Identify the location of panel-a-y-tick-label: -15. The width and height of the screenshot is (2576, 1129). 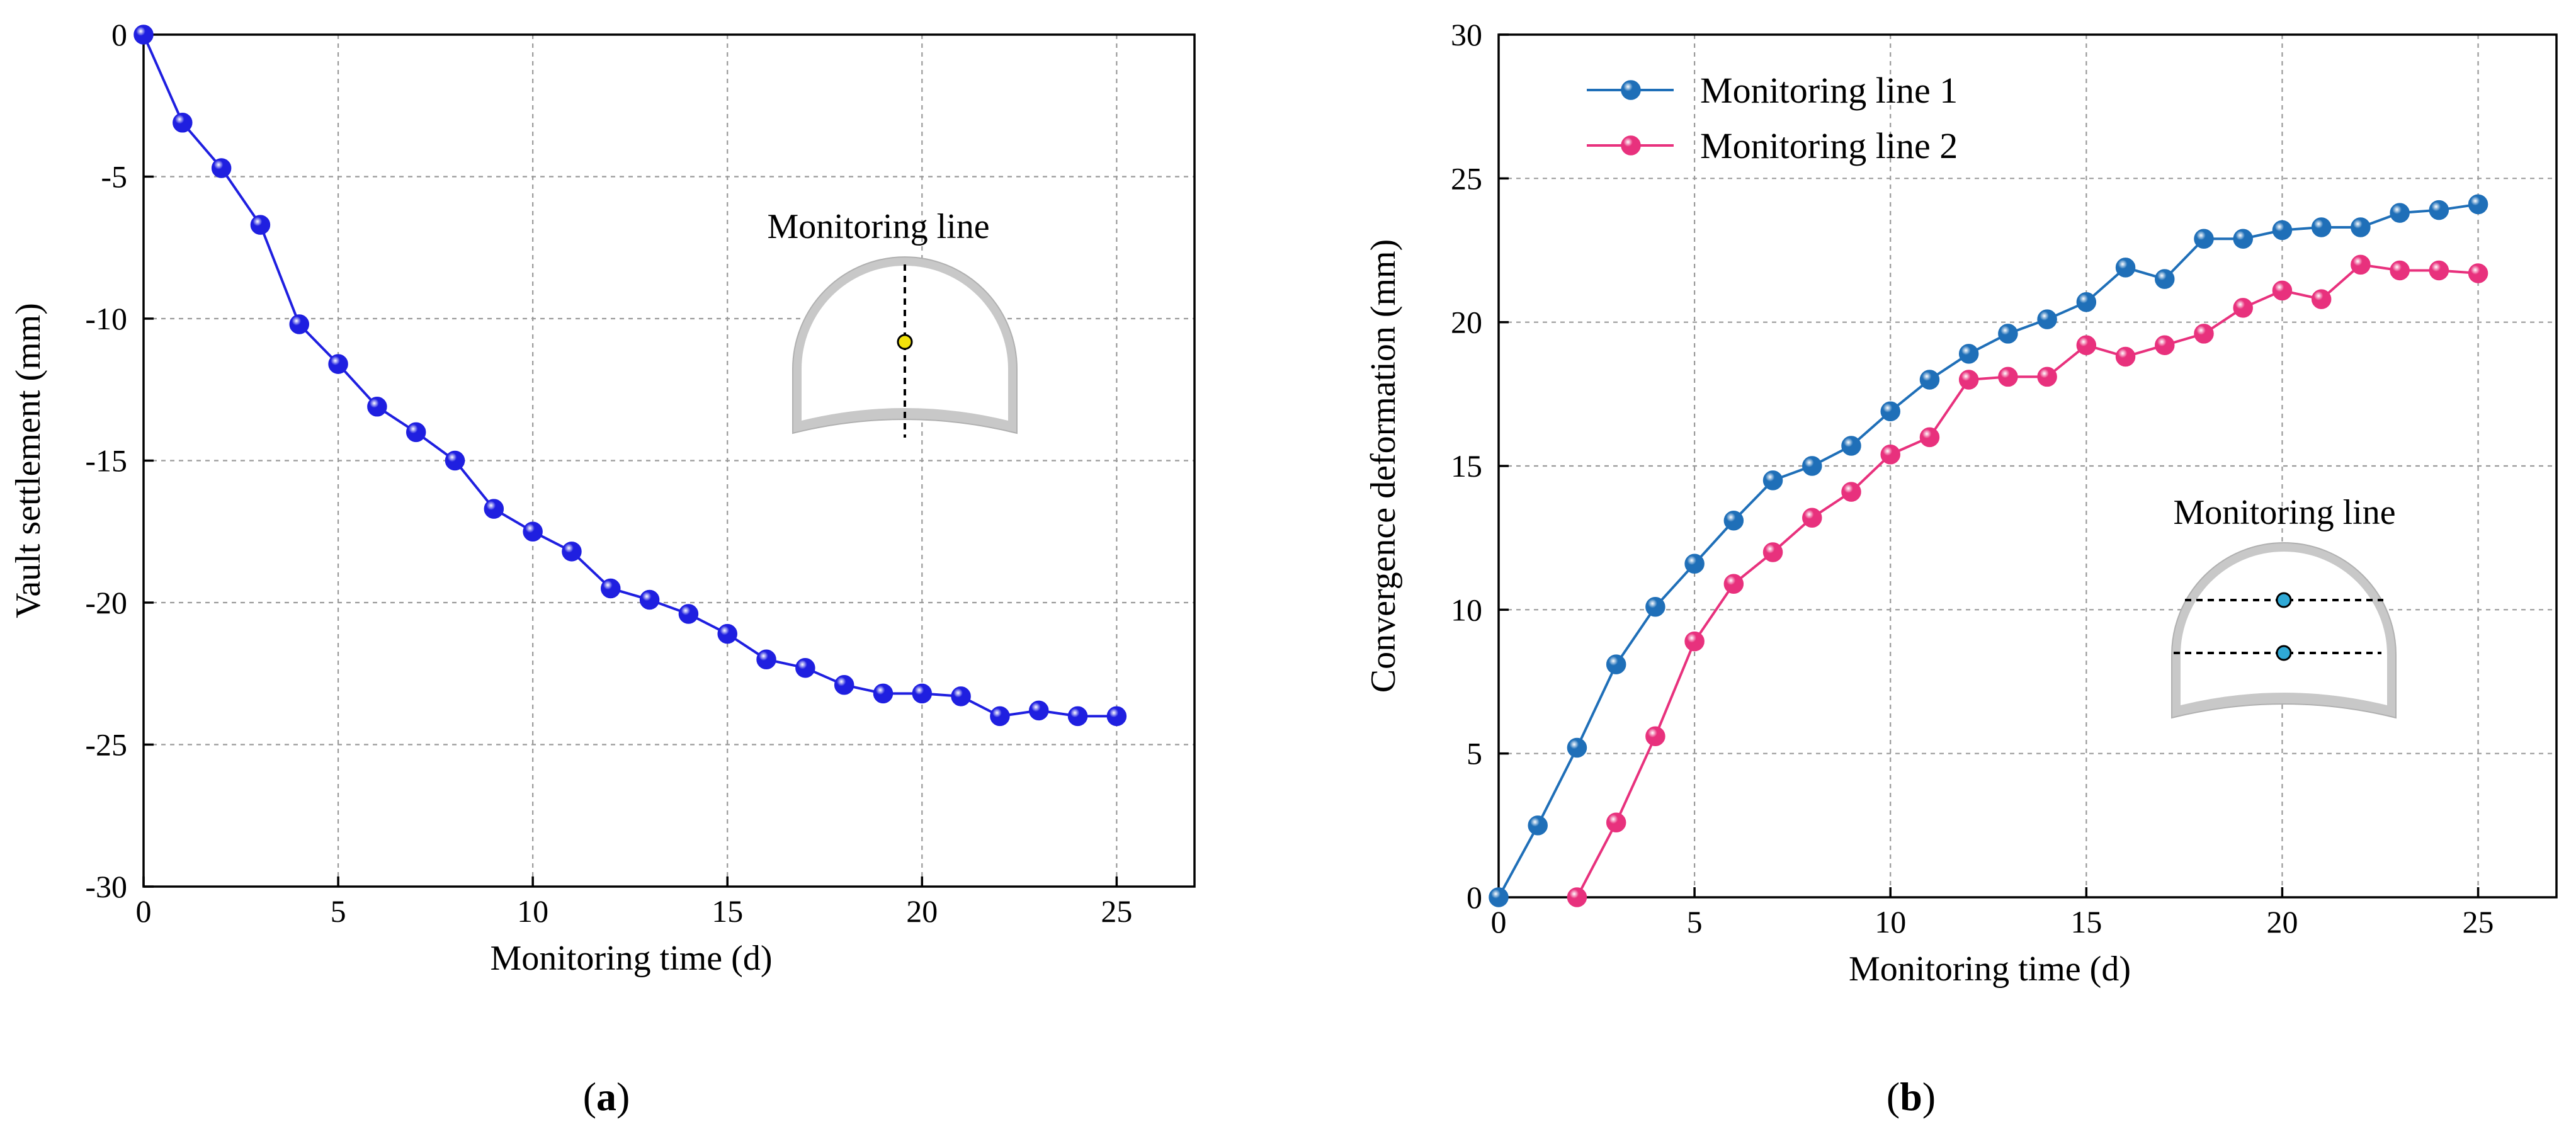
(106, 461).